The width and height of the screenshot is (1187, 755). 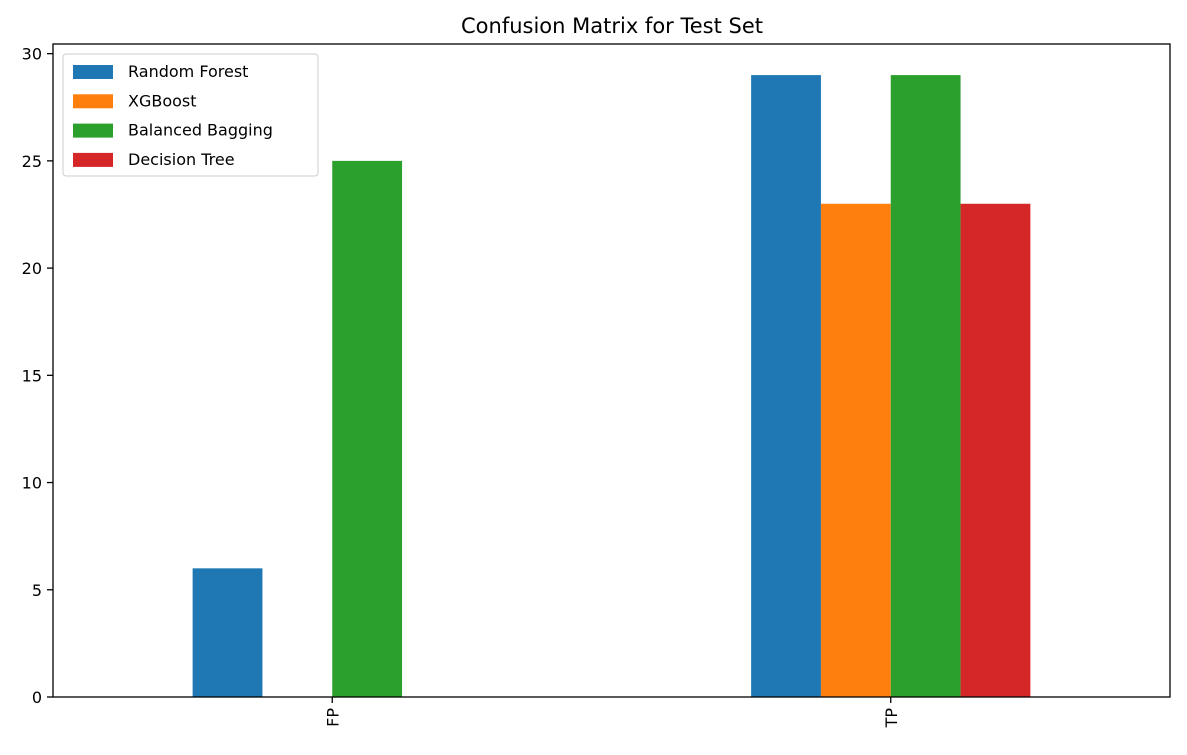 What do you see at coordinates (32, 161) in the screenshot?
I see `y-tick-label: 25` at bounding box center [32, 161].